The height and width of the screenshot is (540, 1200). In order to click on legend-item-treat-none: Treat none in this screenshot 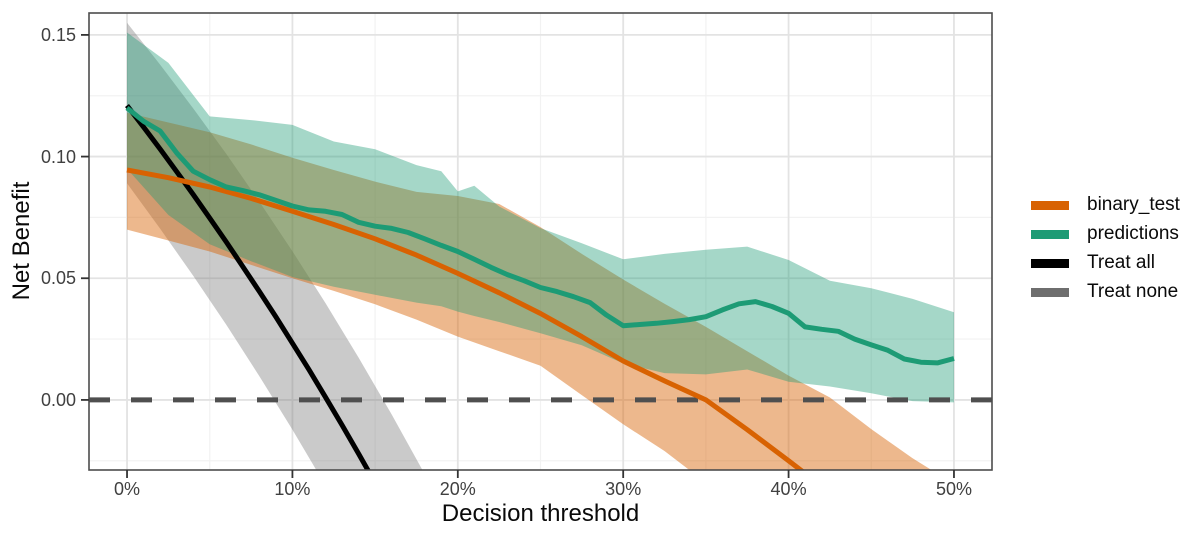, I will do `click(1105, 291)`.